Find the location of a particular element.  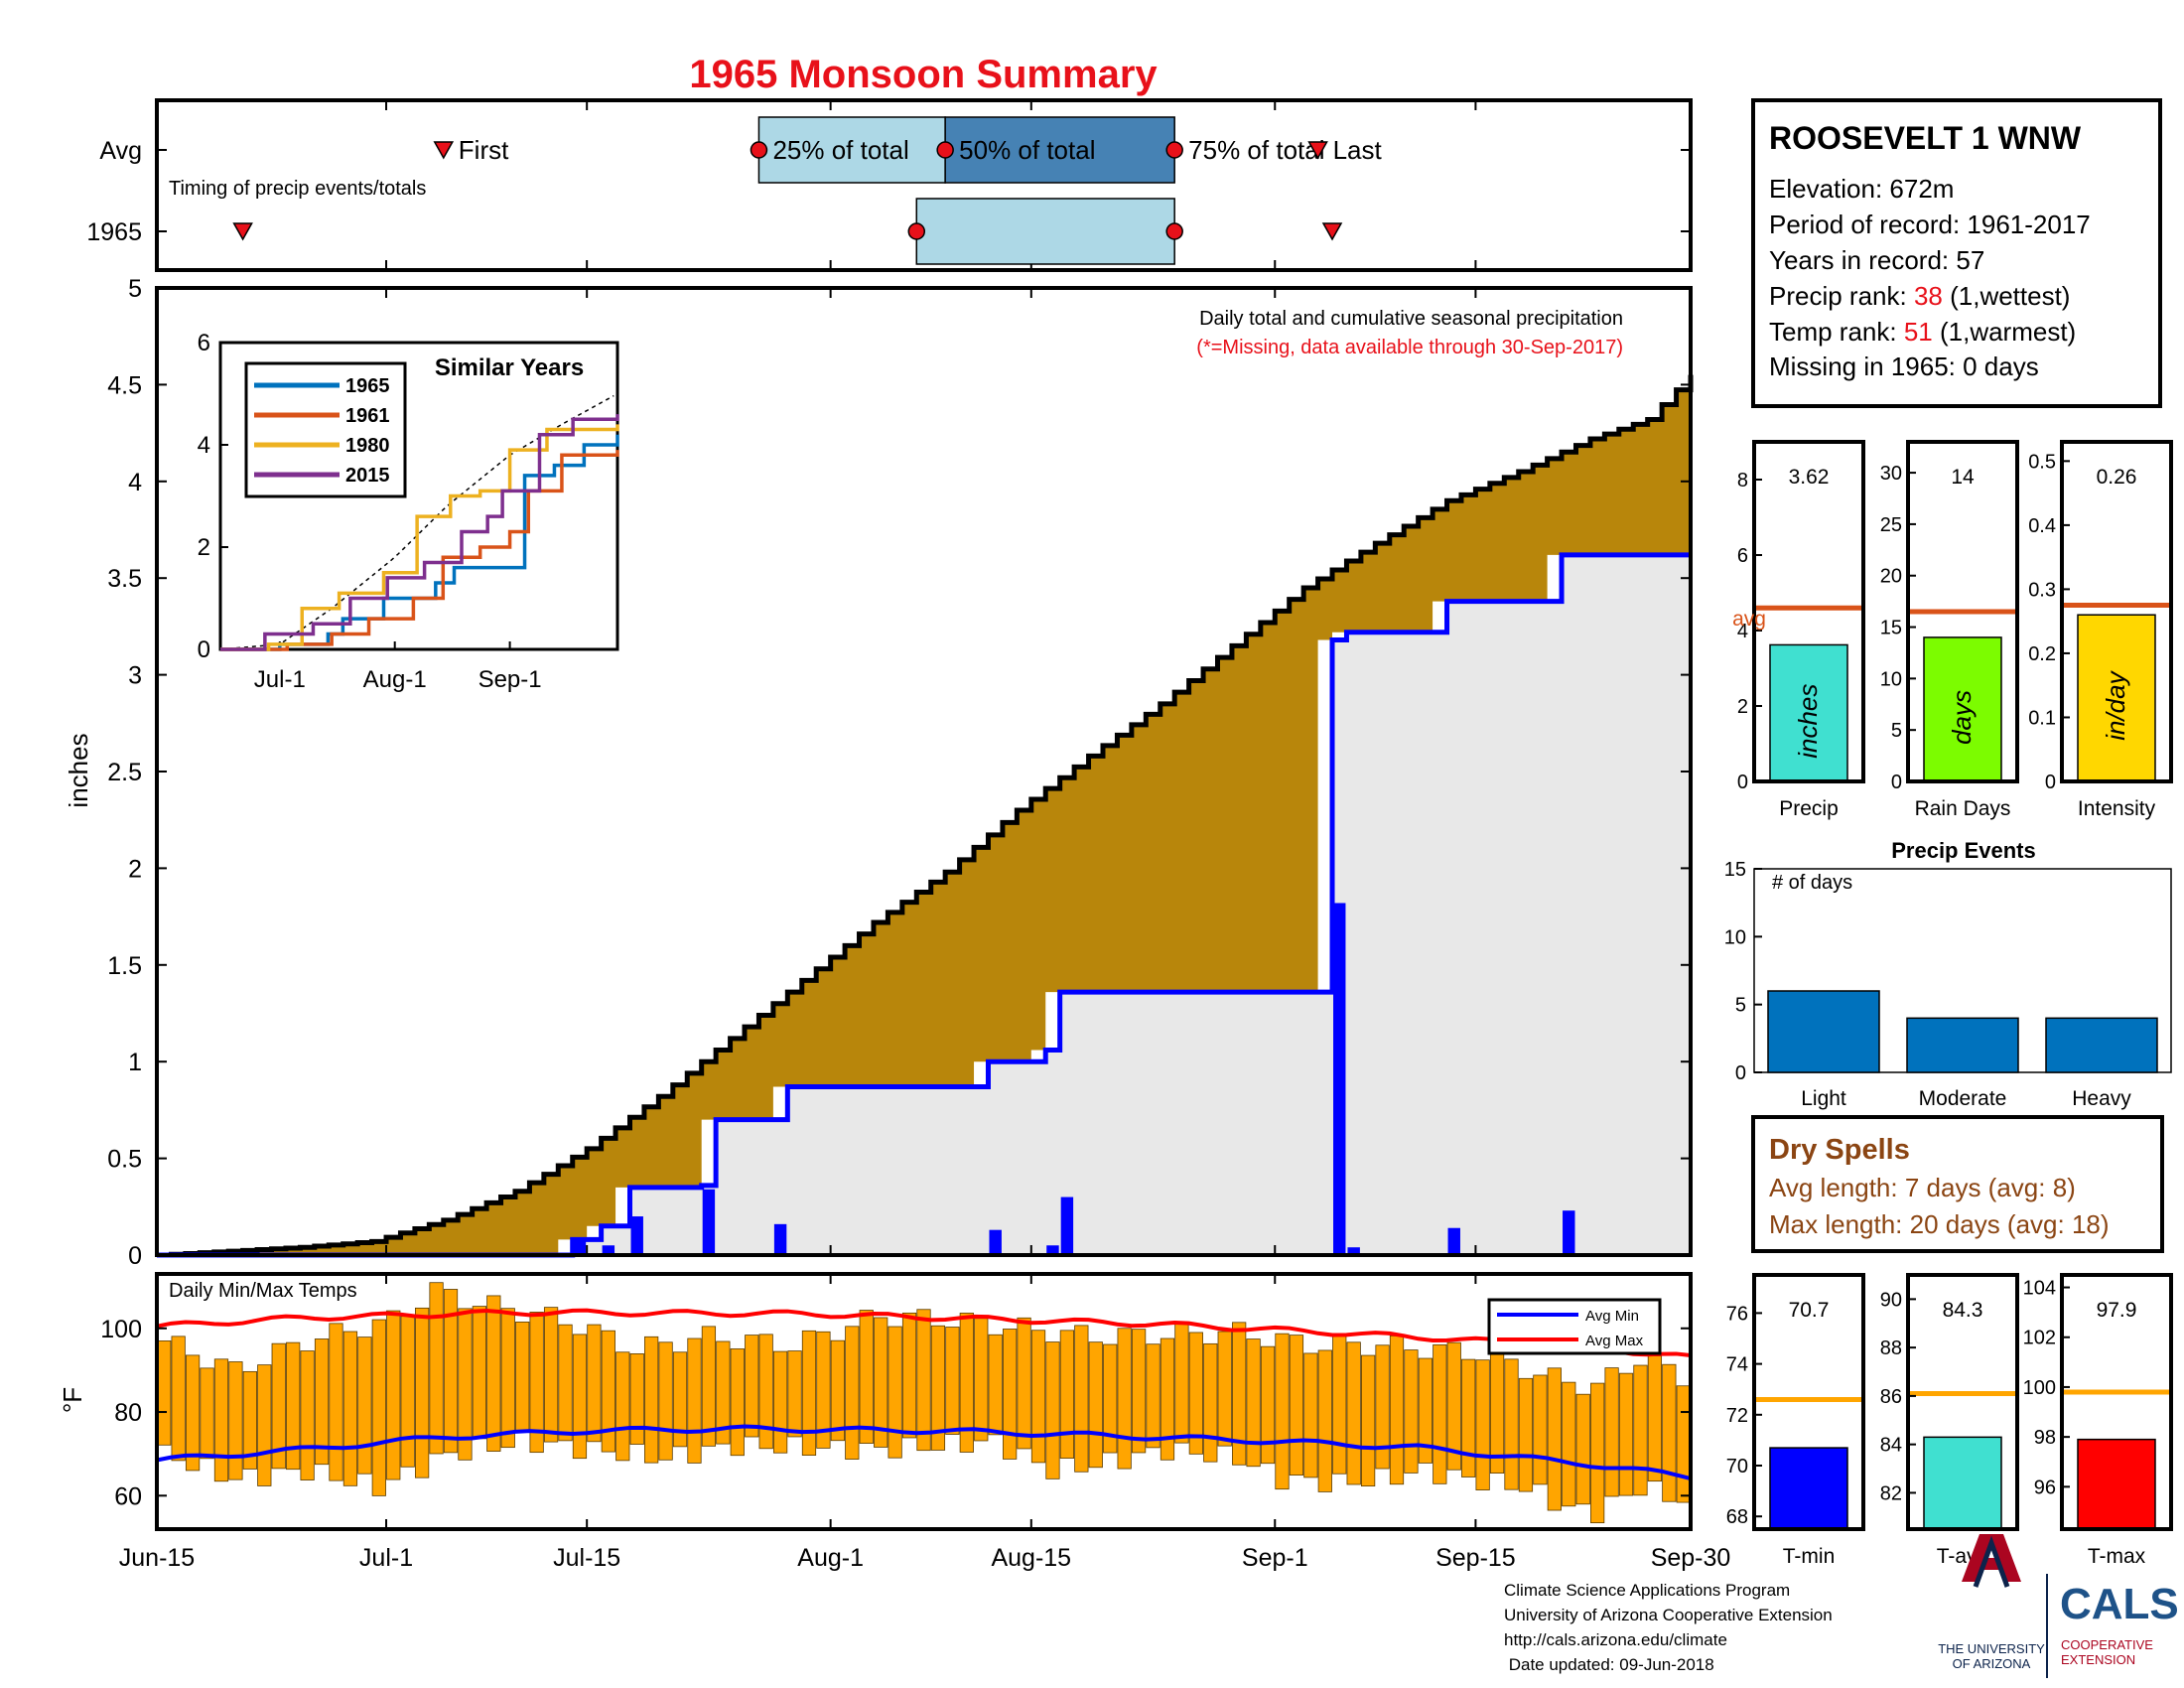

raindays-stat-ytick-label: 30 is located at coordinates (1891, 474).